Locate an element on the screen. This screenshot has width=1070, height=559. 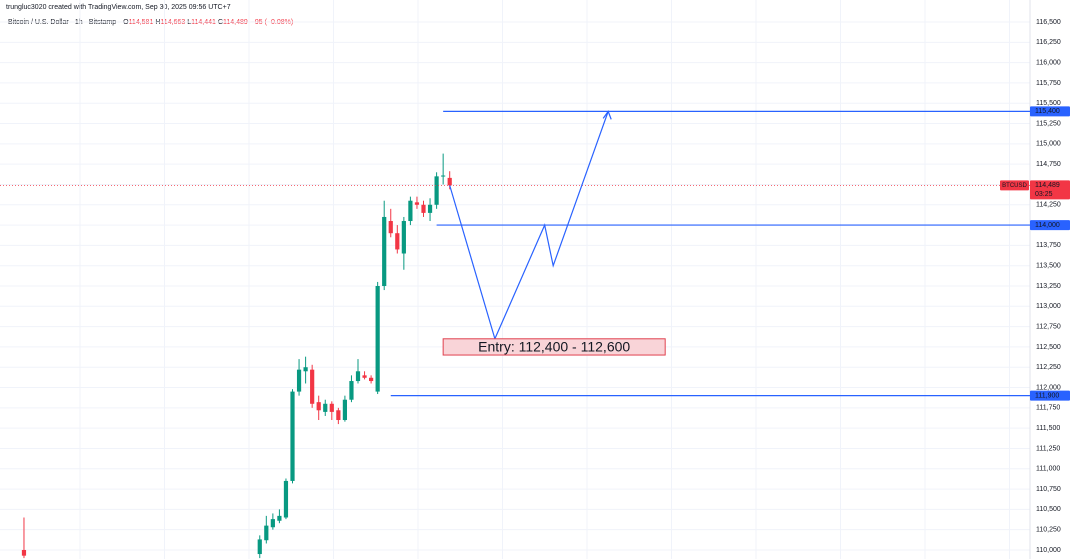
level-tag-label: 115,400 is located at coordinates (1047, 111).